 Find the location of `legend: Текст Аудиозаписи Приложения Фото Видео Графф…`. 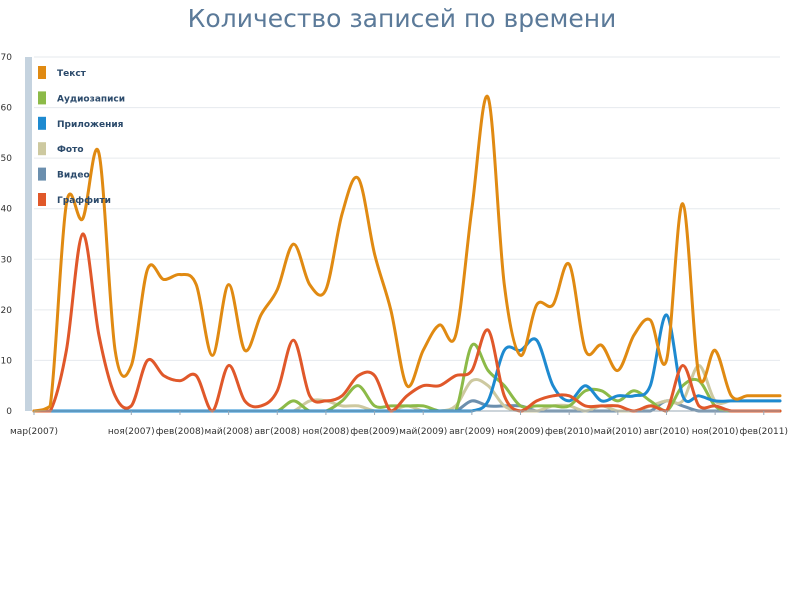

legend: Текст Аудиозаписи Приложения Фото Видео Графф… is located at coordinates (81, 136).